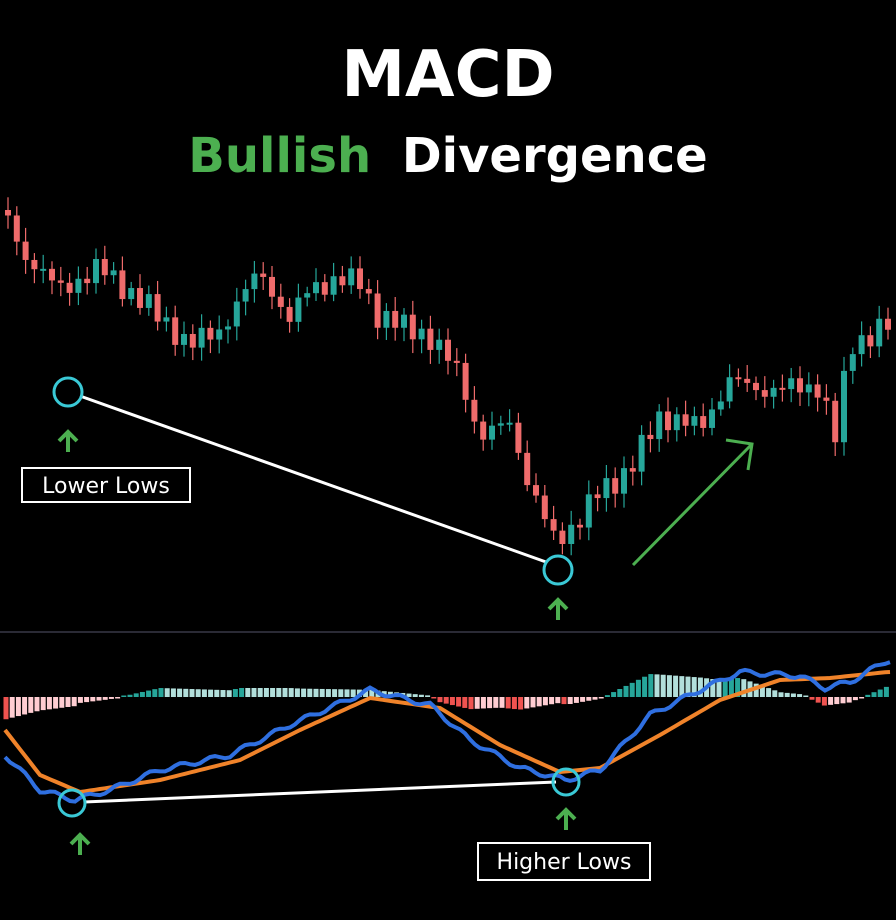  Describe the element at coordinates (447, 156) in the screenshot. I see `subtitle: Bullish Divergence` at that location.